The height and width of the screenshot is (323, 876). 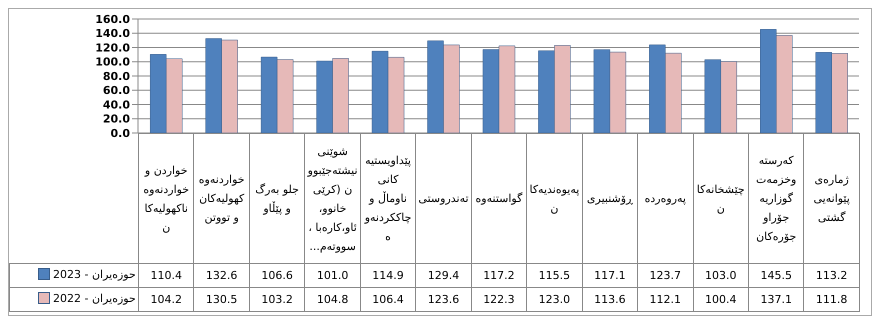 What do you see at coordinates (610, 300) in the screenshot?
I see `data-label: 113.6` at bounding box center [610, 300].